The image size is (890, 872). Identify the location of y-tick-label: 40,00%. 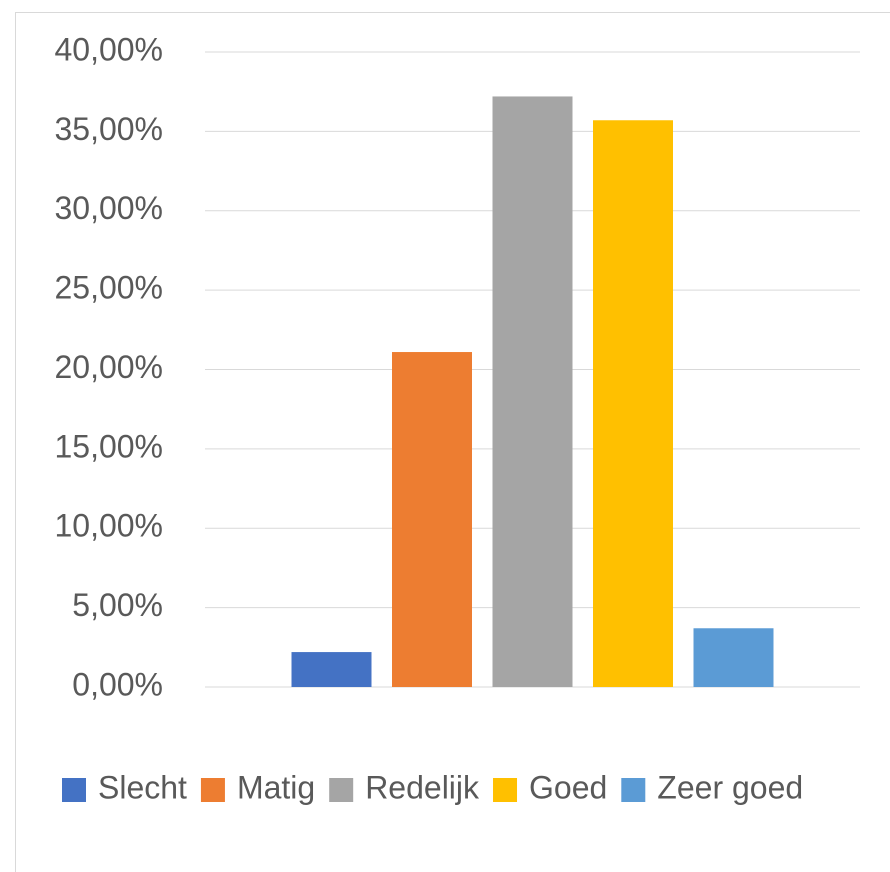
(108, 49).